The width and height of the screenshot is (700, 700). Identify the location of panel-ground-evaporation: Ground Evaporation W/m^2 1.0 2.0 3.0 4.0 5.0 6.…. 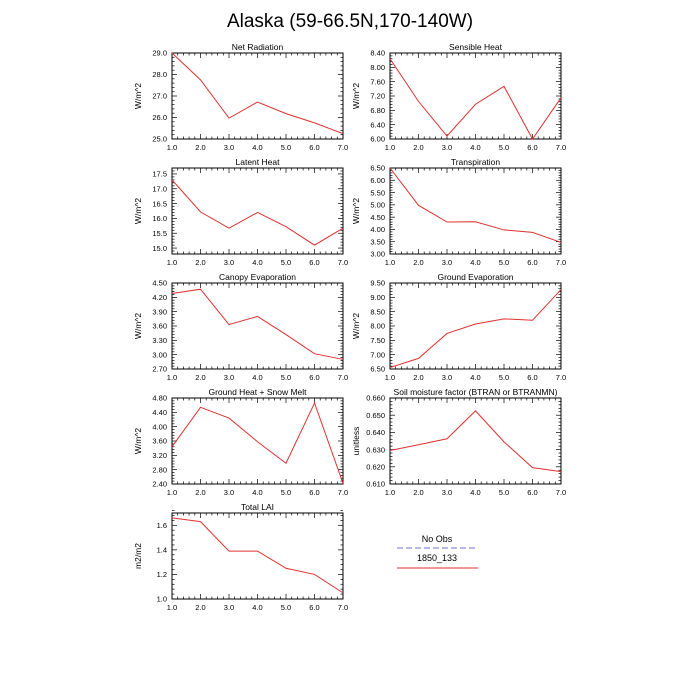
(458, 327).